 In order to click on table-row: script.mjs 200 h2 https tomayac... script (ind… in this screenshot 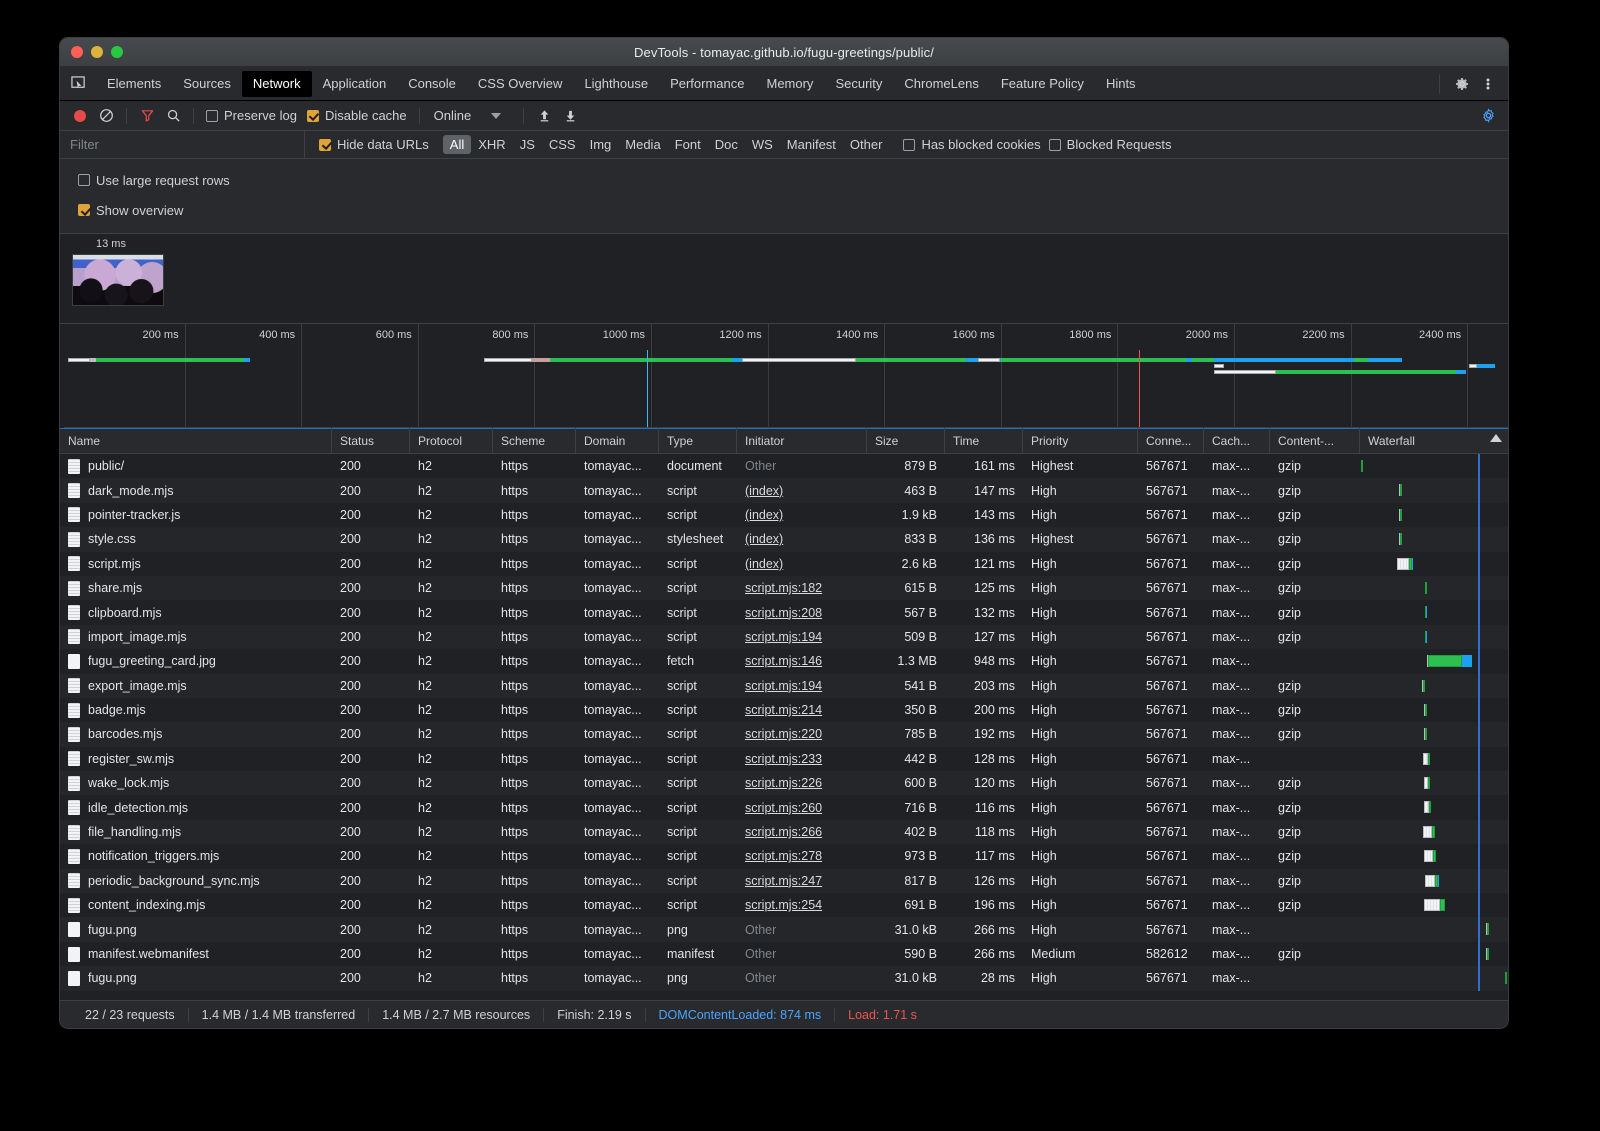, I will do `click(784, 563)`.